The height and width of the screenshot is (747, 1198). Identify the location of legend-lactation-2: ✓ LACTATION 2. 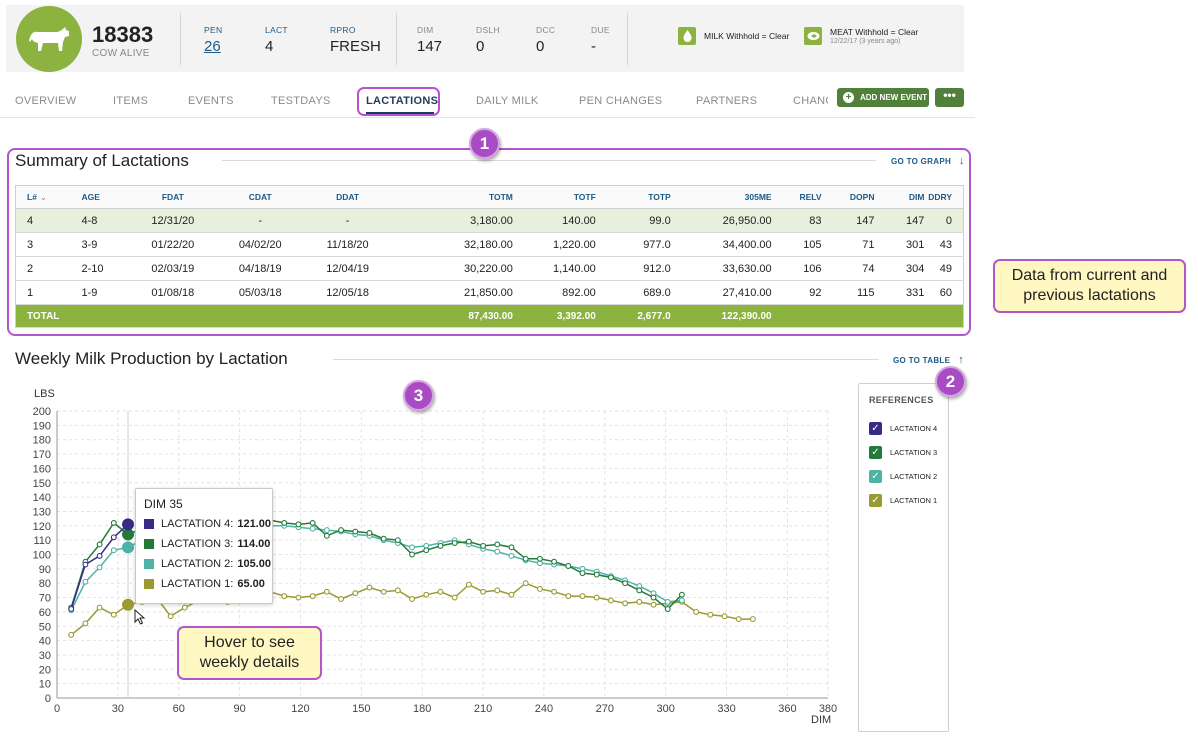
(903, 476).